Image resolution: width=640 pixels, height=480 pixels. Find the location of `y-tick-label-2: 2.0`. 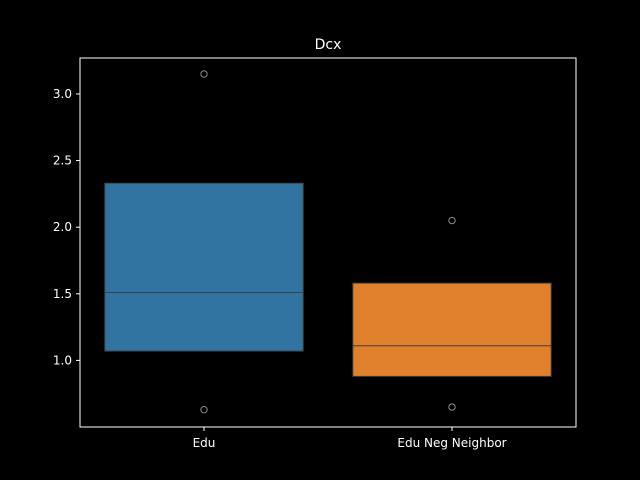

y-tick-label-2: 2.0 is located at coordinates (62, 227).